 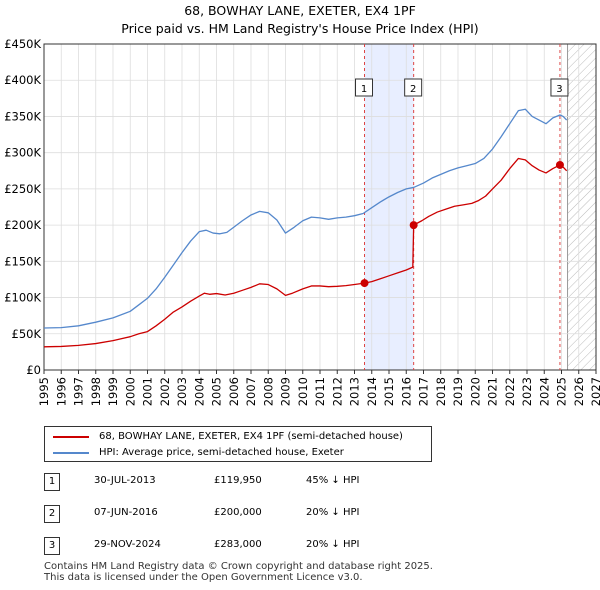 I want to click on y-tick-label: £100K, so click(x=22, y=298).